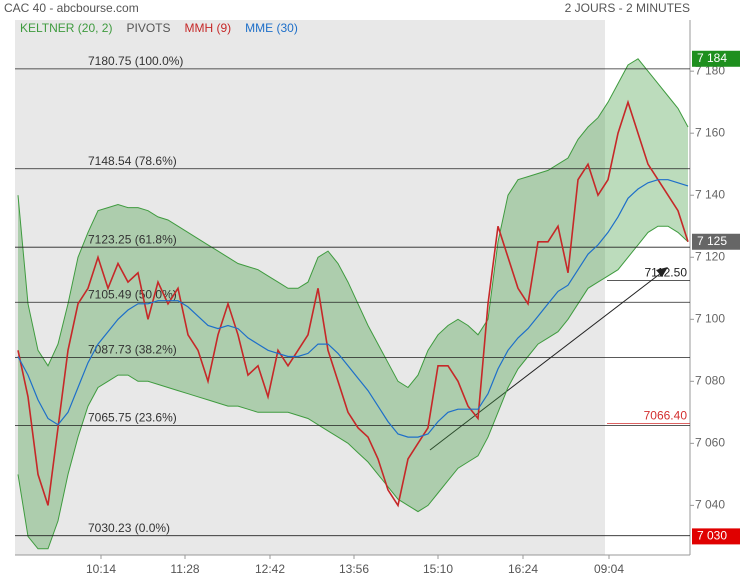 The width and height of the screenshot is (740, 580). I want to click on pivot-label: 7087.73 (38.2%), so click(132, 350).